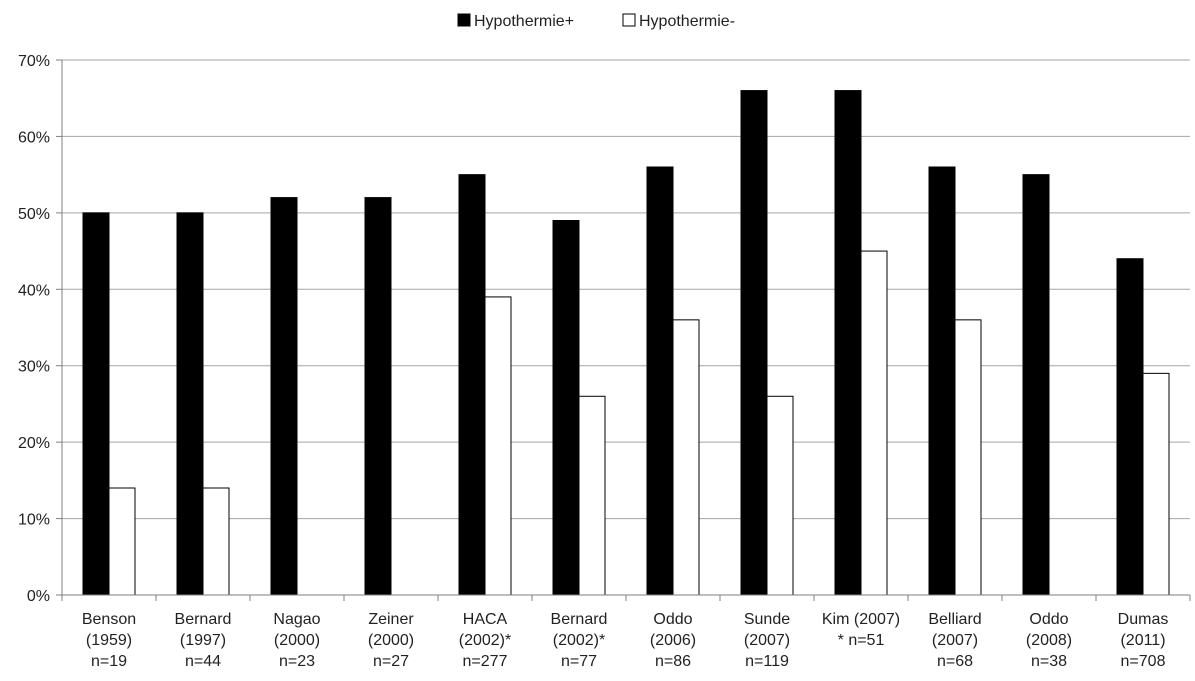 This screenshot has height=681, width=1195. What do you see at coordinates (34, 214) in the screenshot?
I see `y-tick-label: 50%` at bounding box center [34, 214].